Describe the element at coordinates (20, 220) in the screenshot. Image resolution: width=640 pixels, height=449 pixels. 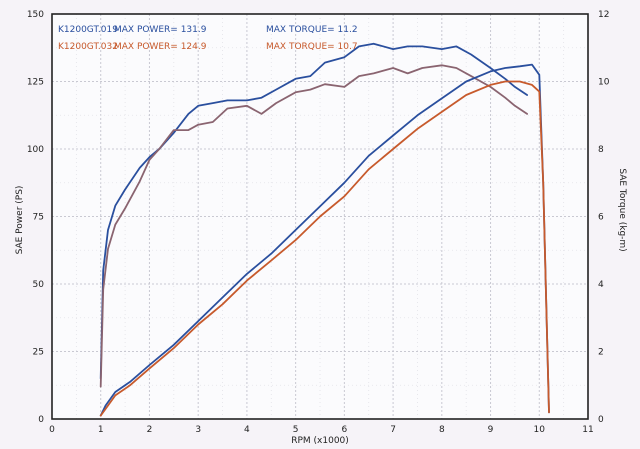
I see `y-axis-left-title: SAE Power (PS)` at that location.